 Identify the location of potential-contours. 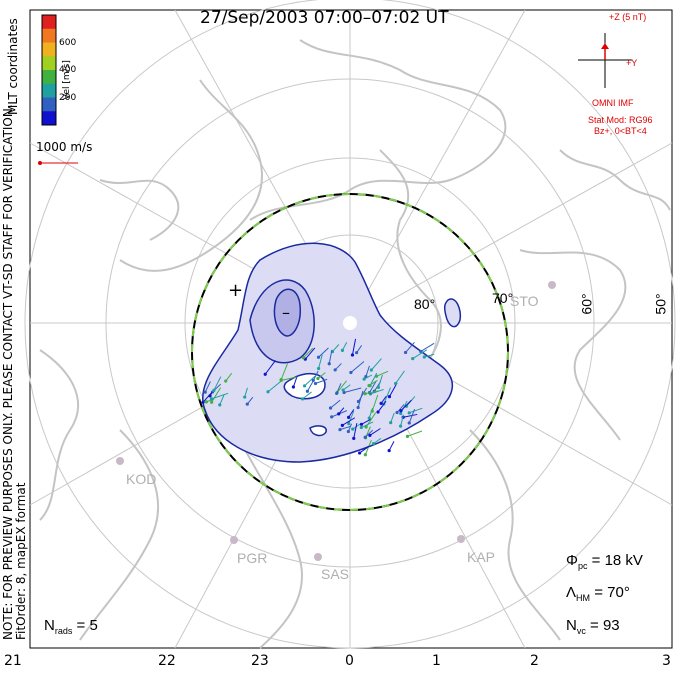
(332, 352).